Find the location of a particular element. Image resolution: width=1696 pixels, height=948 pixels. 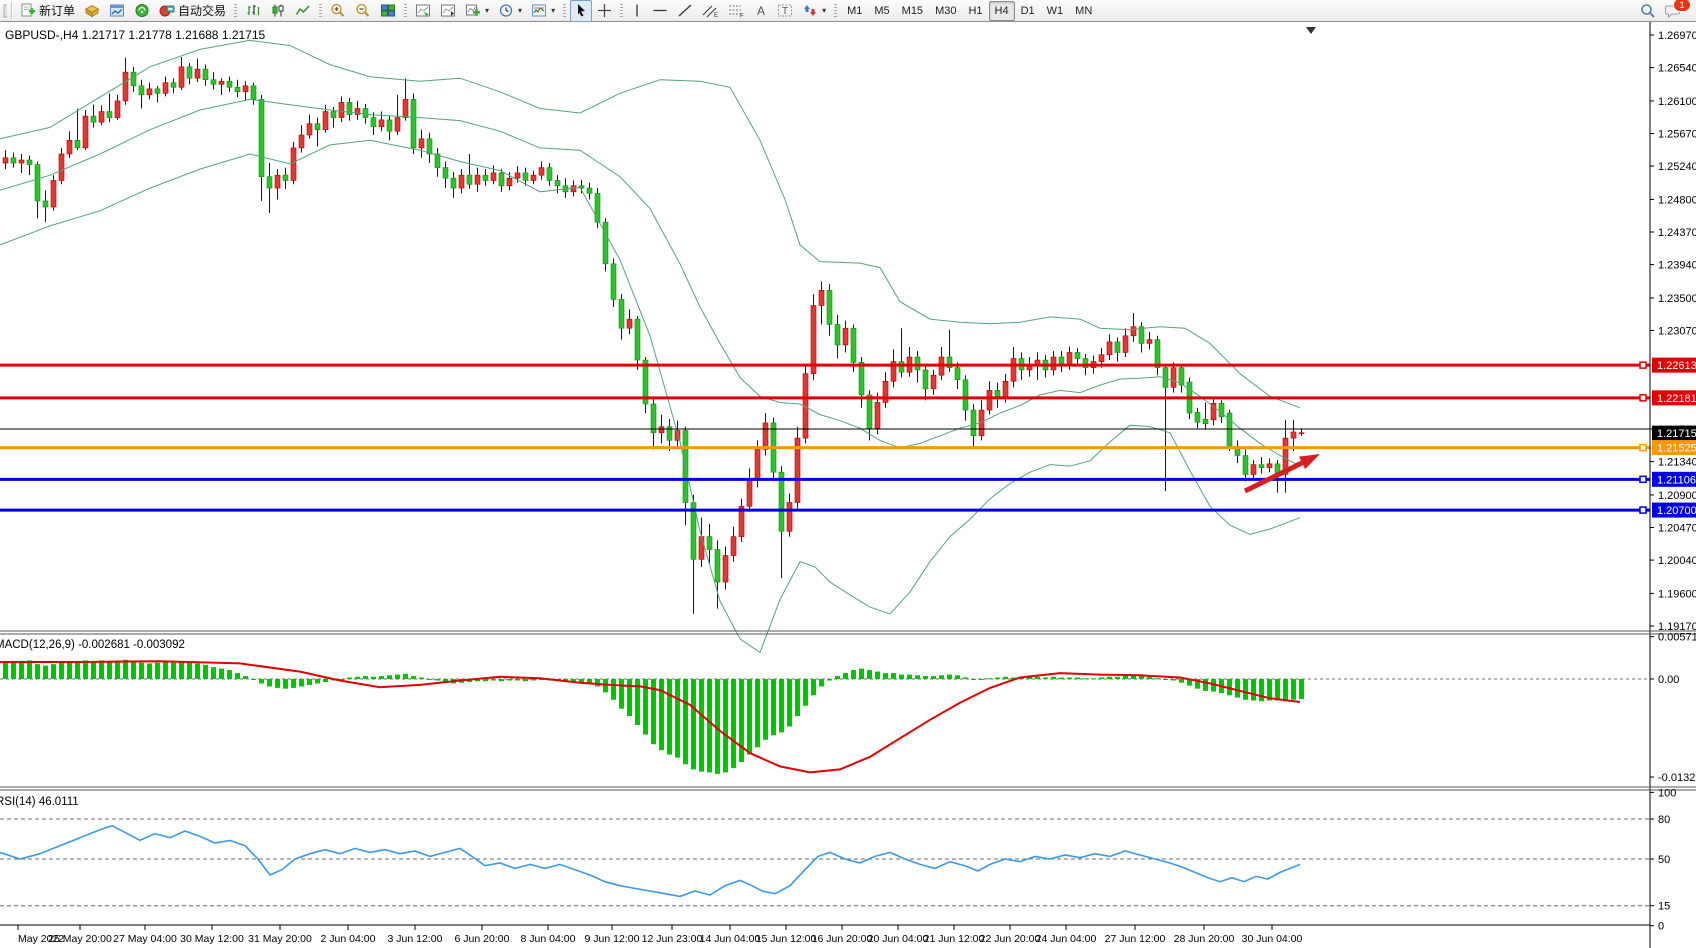

search-button is located at coordinates (1648, 11).